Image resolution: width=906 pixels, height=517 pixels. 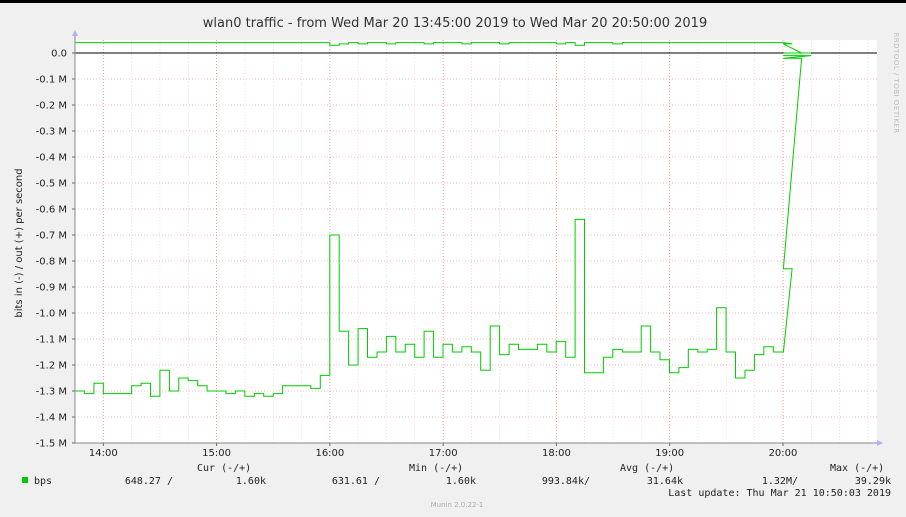 What do you see at coordinates (51, 340) in the screenshot?
I see `y-tick-label: -1.1 M` at bounding box center [51, 340].